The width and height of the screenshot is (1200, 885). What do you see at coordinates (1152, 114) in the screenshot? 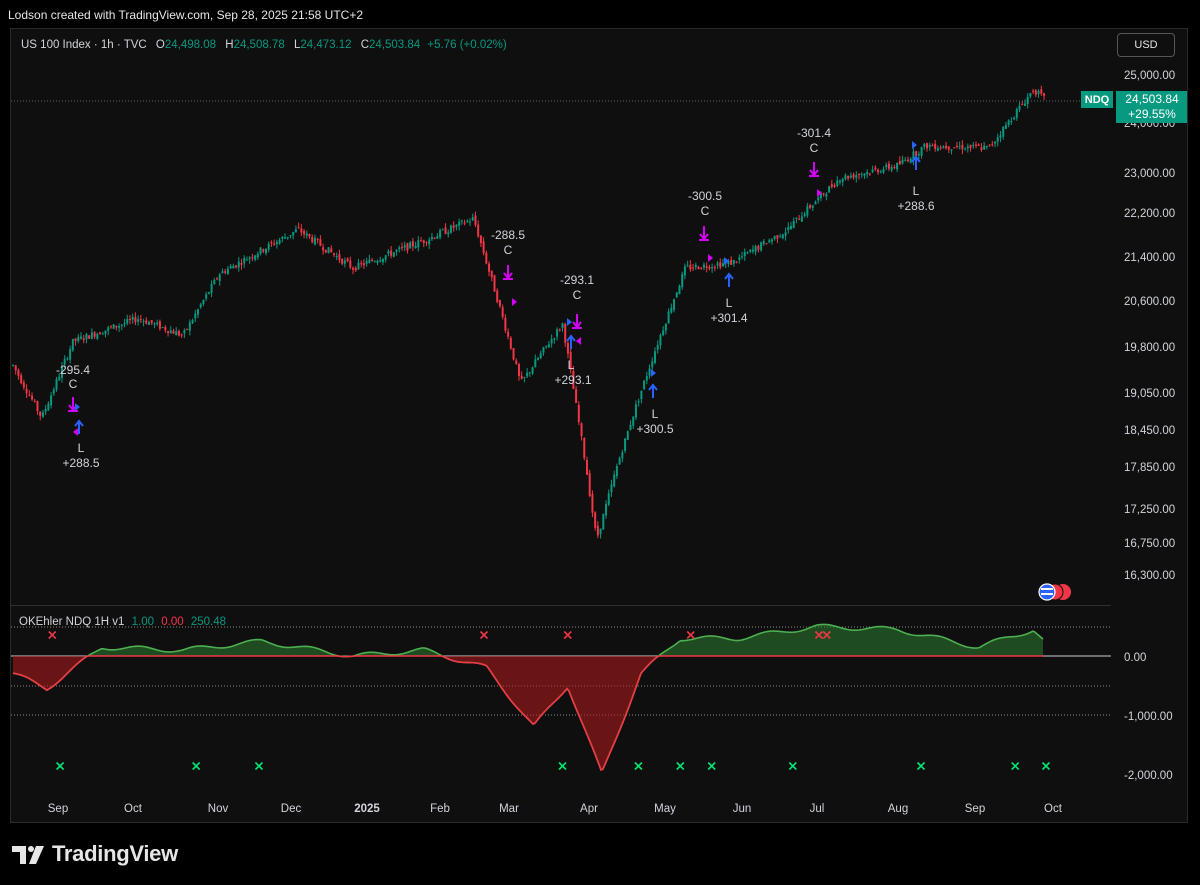
I see `last-price-change: +29.55%` at bounding box center [1152, 114].